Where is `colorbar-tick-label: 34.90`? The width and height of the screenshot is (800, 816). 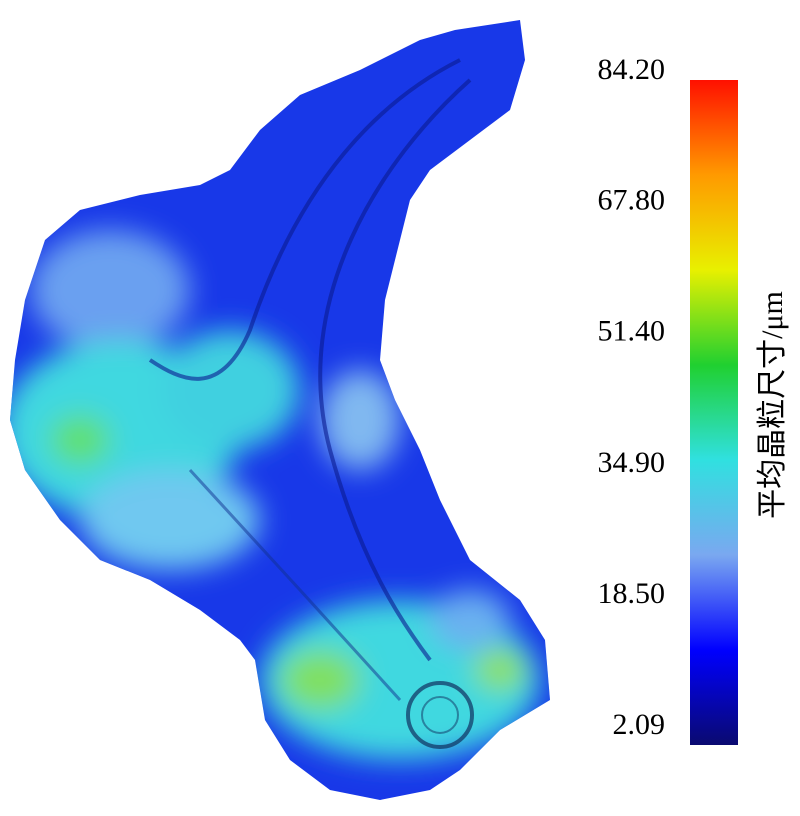
colorbar-tick-label: 34.90 is located at coordinates (632, 462).